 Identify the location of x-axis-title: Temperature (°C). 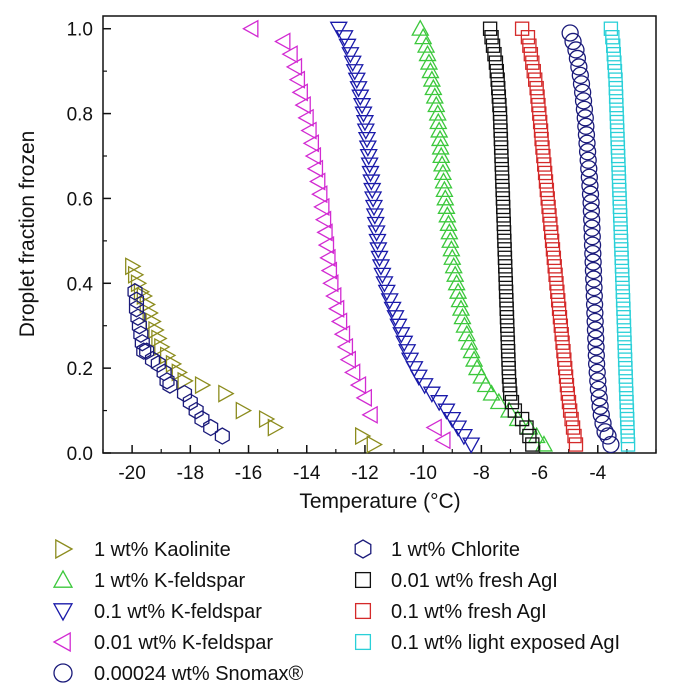
(379, 501).